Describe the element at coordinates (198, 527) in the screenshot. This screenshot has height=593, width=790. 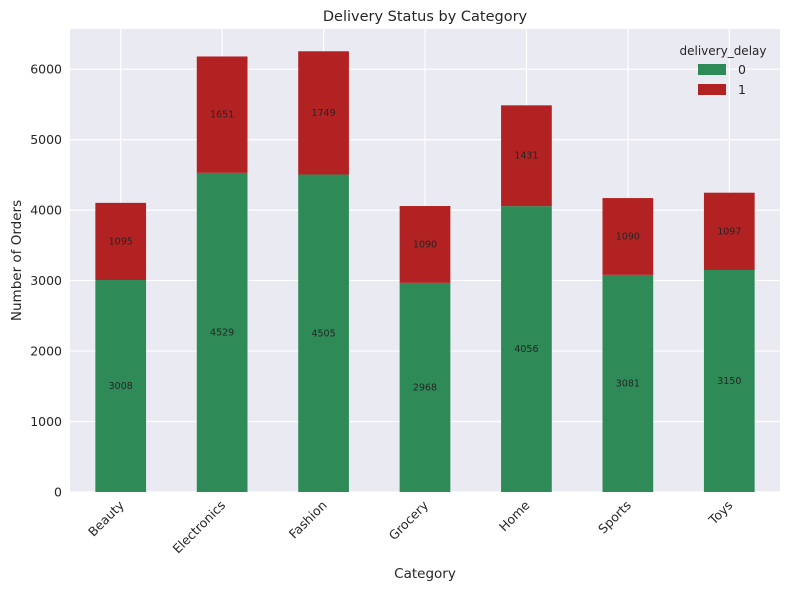
I see `x-tick-label: Electronics` at that location.